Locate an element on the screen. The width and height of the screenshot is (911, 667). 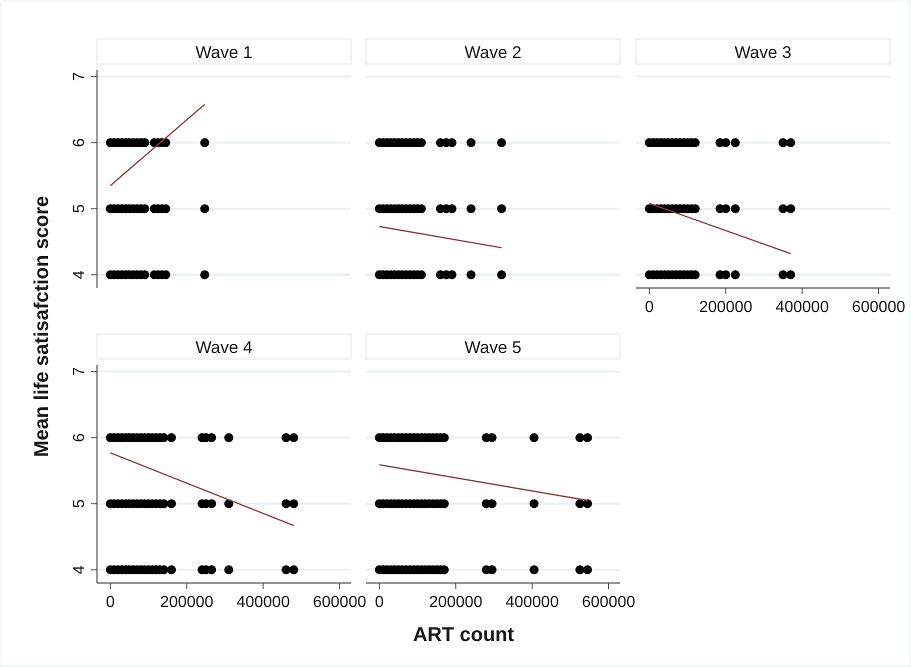
chart-title: Wave 5 is located at coordinates (493, 347).